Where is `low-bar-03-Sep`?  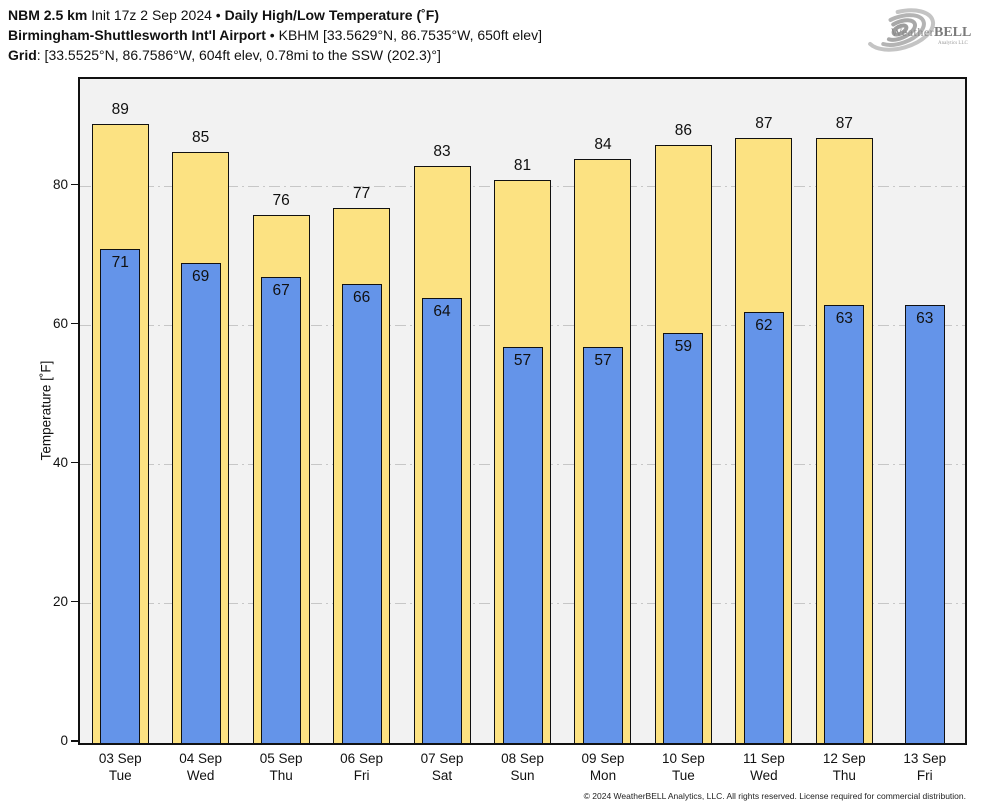 low-bar-03-Sep is located at coordinates (120, 496).